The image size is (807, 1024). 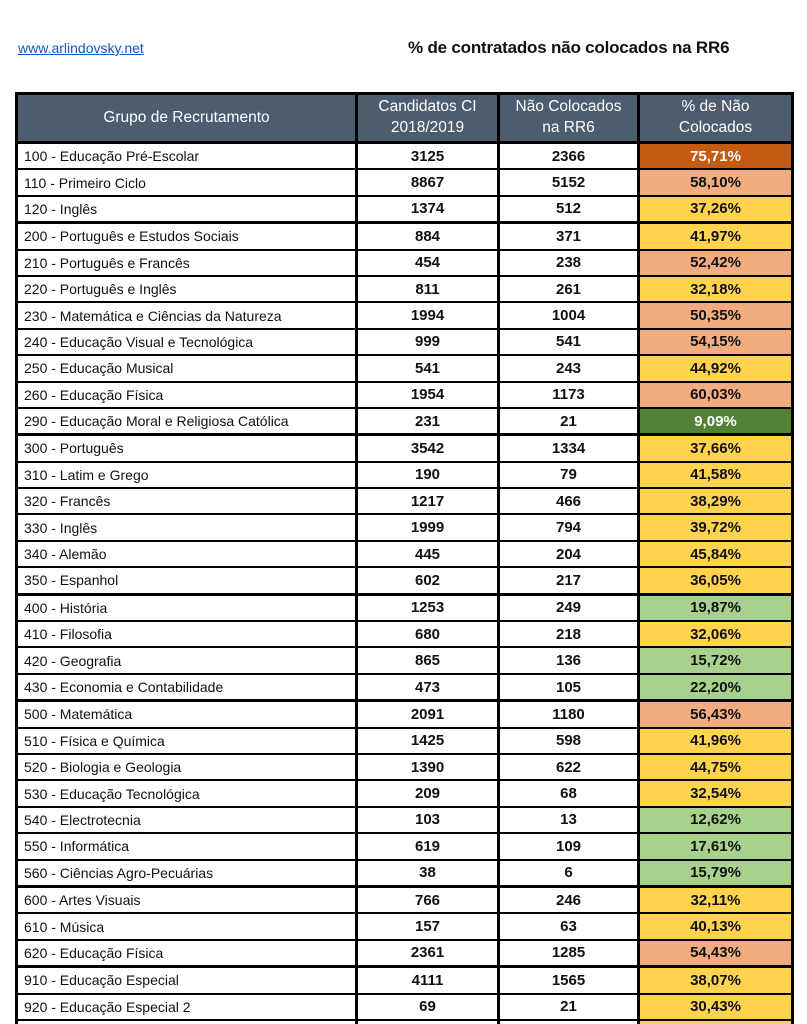 I want to click on header-pct: % de Não Colocados, so click(x=715, y=118).